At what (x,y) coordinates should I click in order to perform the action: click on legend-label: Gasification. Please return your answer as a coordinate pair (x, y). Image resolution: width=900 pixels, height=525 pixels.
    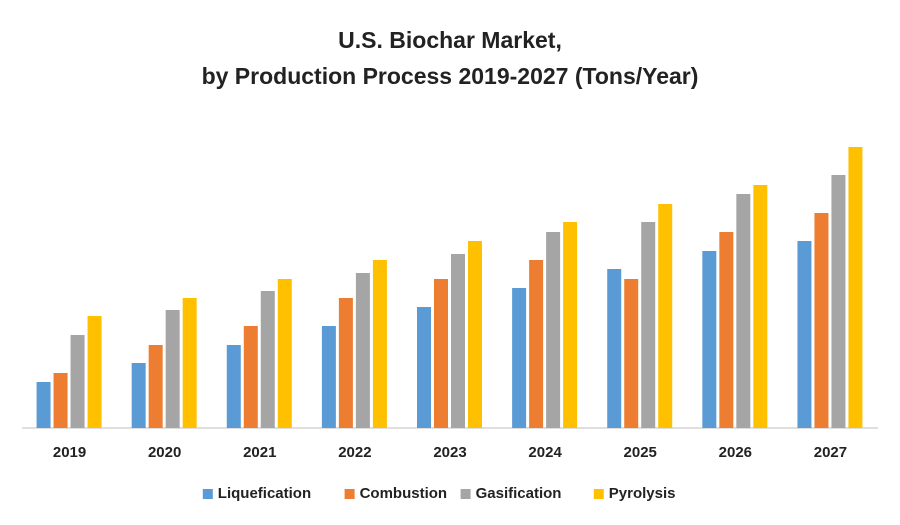
    Looking at the image, I should click on (519, 493).